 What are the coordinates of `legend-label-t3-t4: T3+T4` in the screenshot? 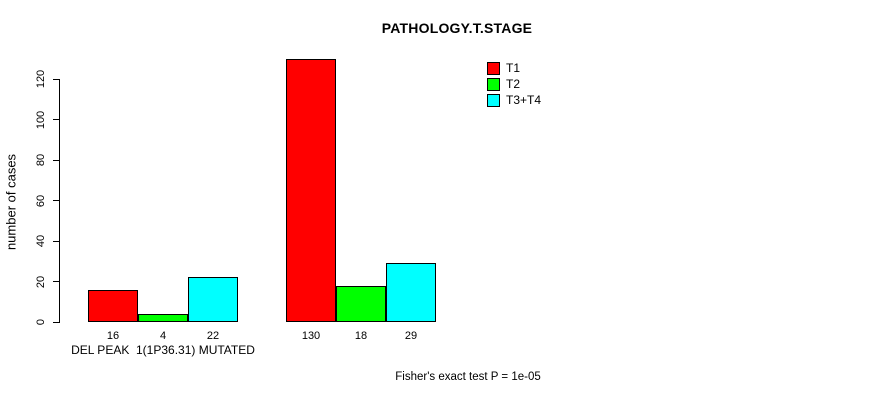 It's located at (524, 100).